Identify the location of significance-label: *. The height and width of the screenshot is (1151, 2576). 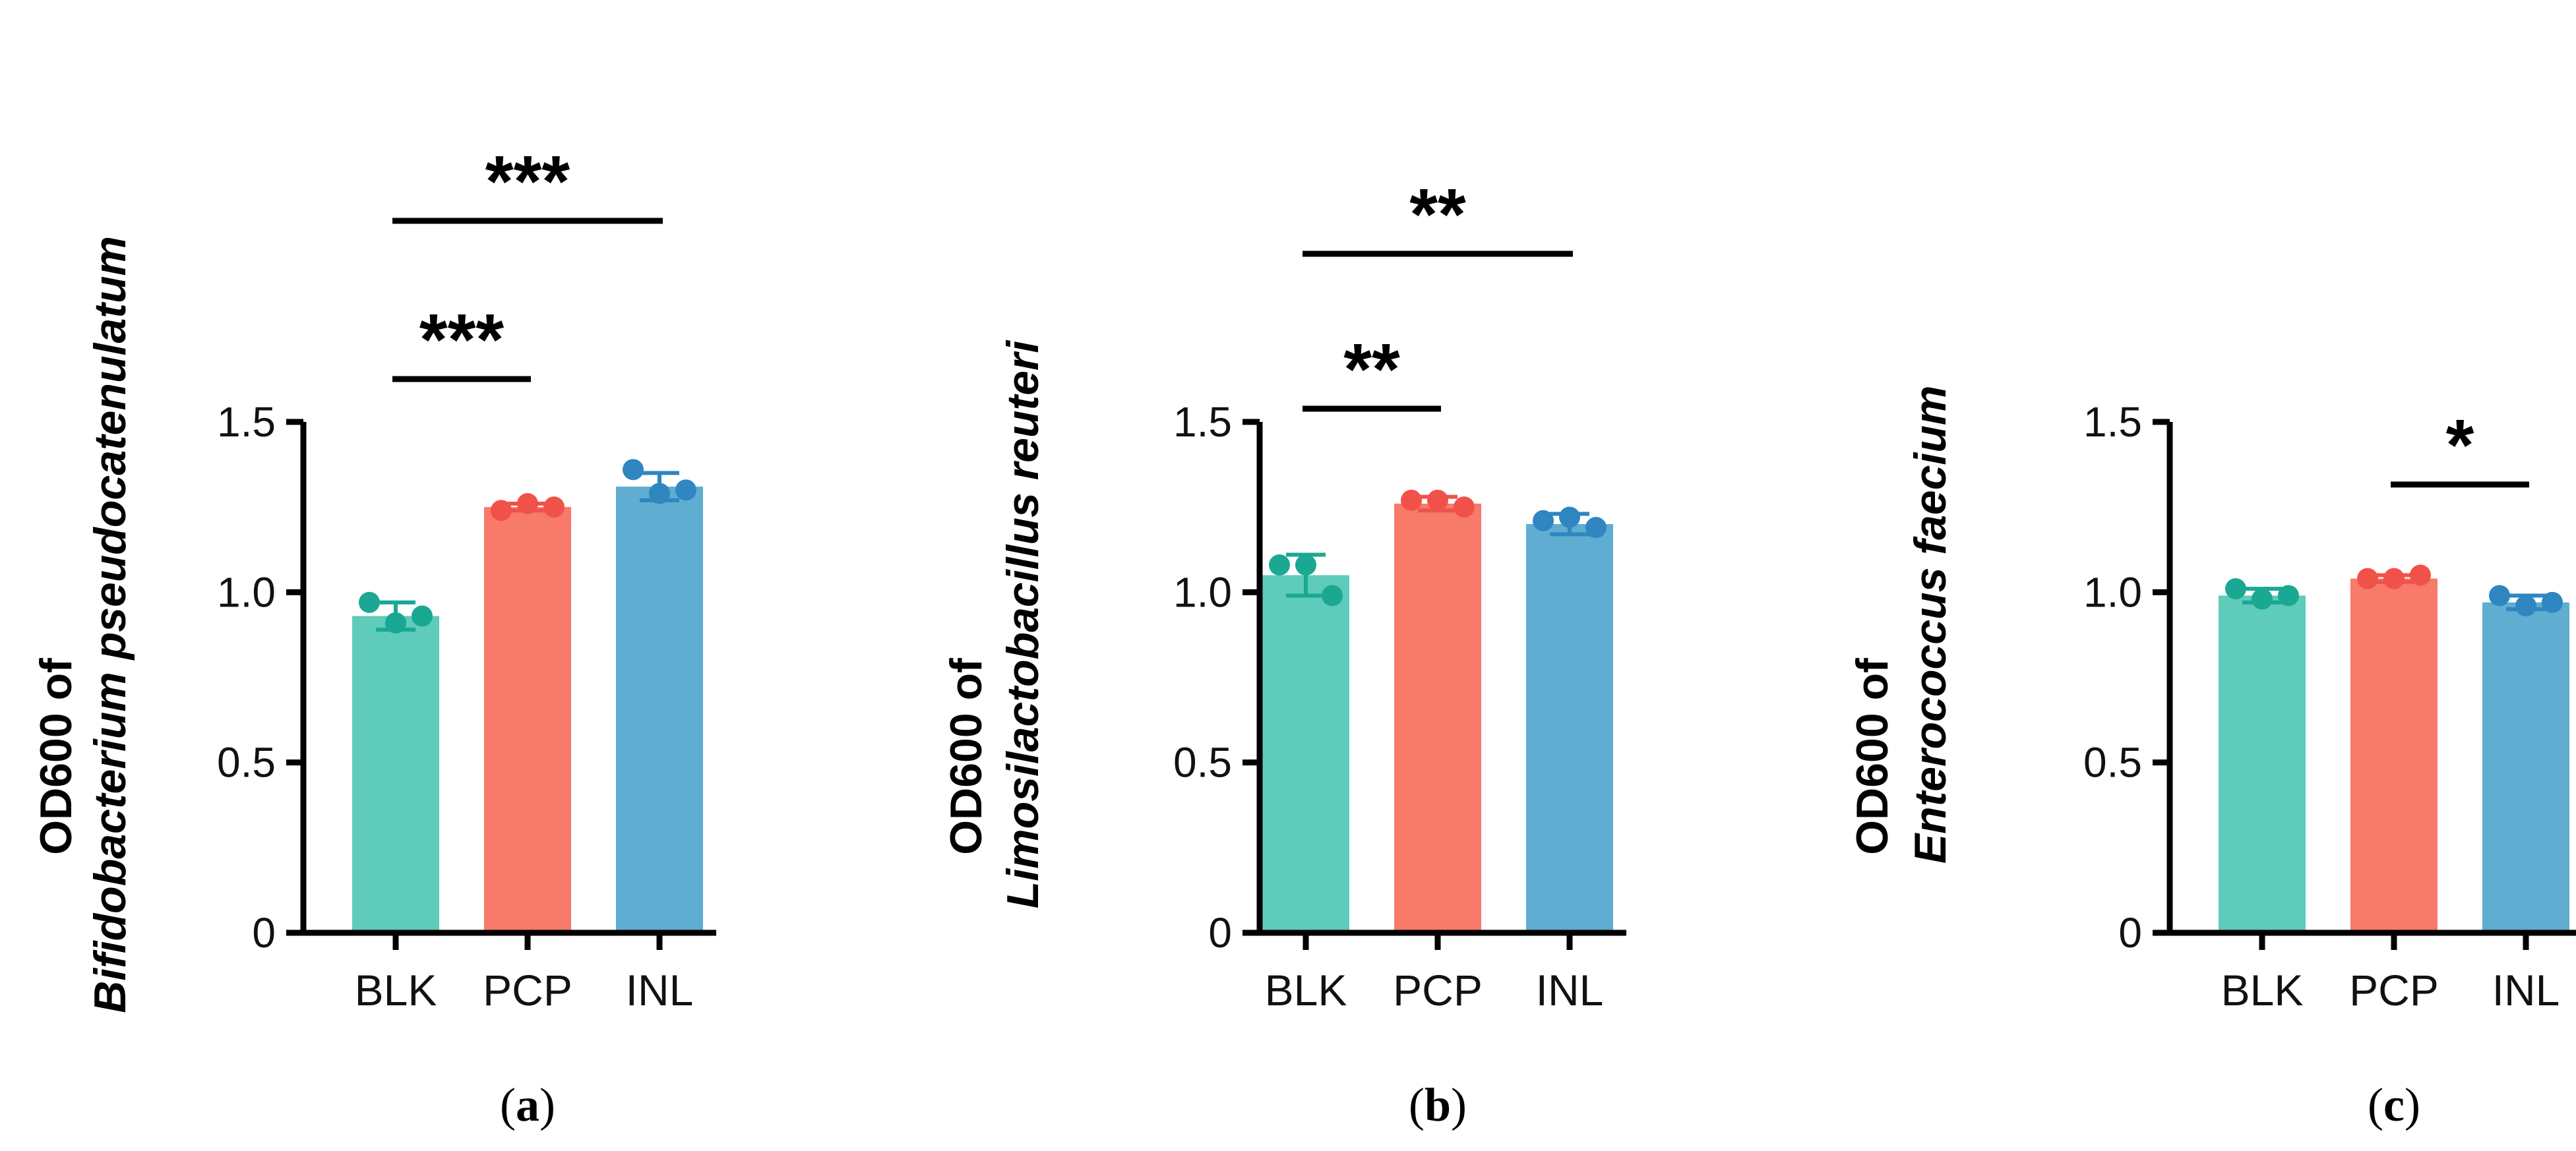
(2460, 445).